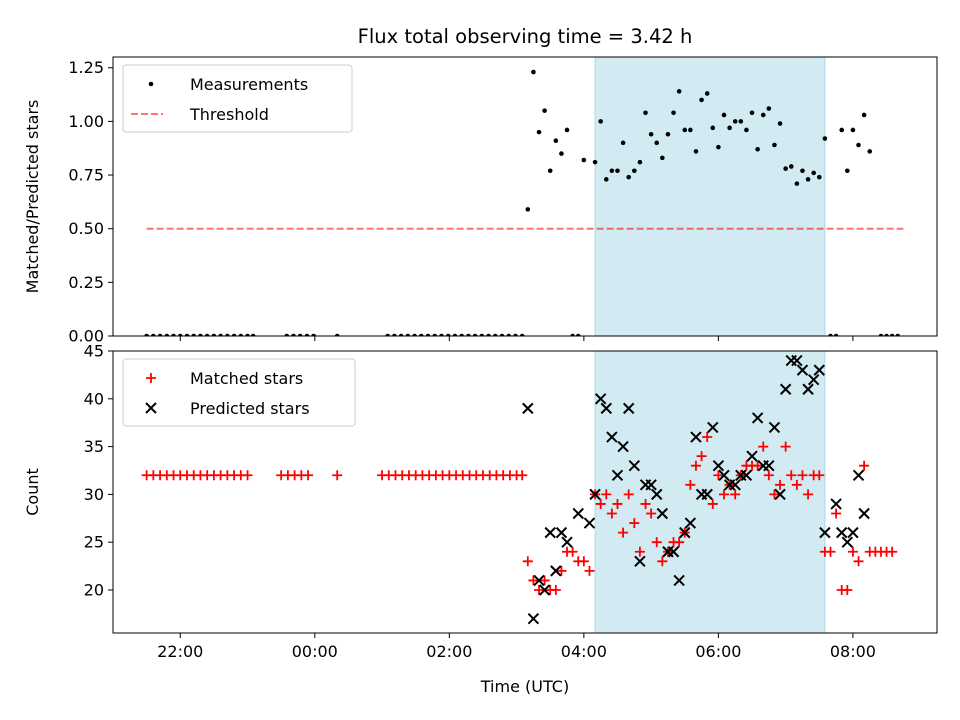 The width and height of the screenshot is (960, 720). Describe the element at coordinates (86, 67) in the screenshot. I see `y-tick-label: 1.25` at that location.